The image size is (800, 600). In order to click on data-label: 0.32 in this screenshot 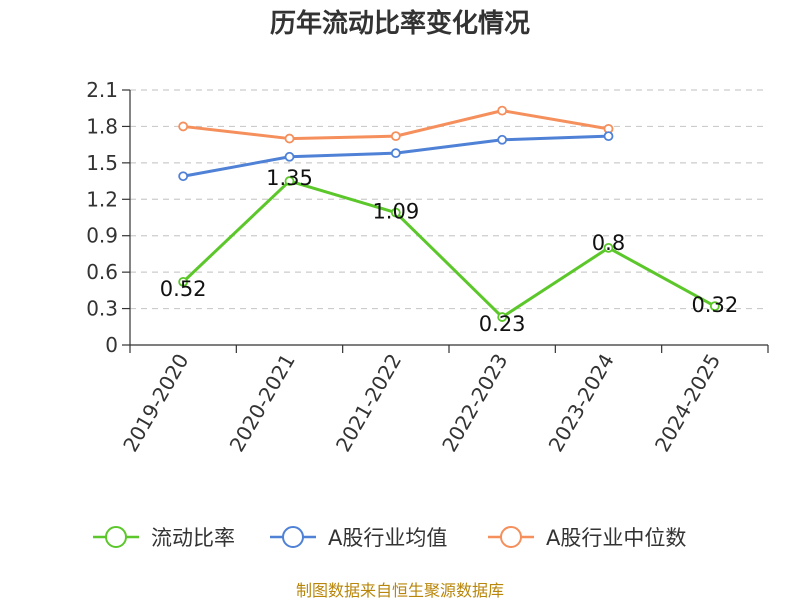, I will do `click(714, 305)`.